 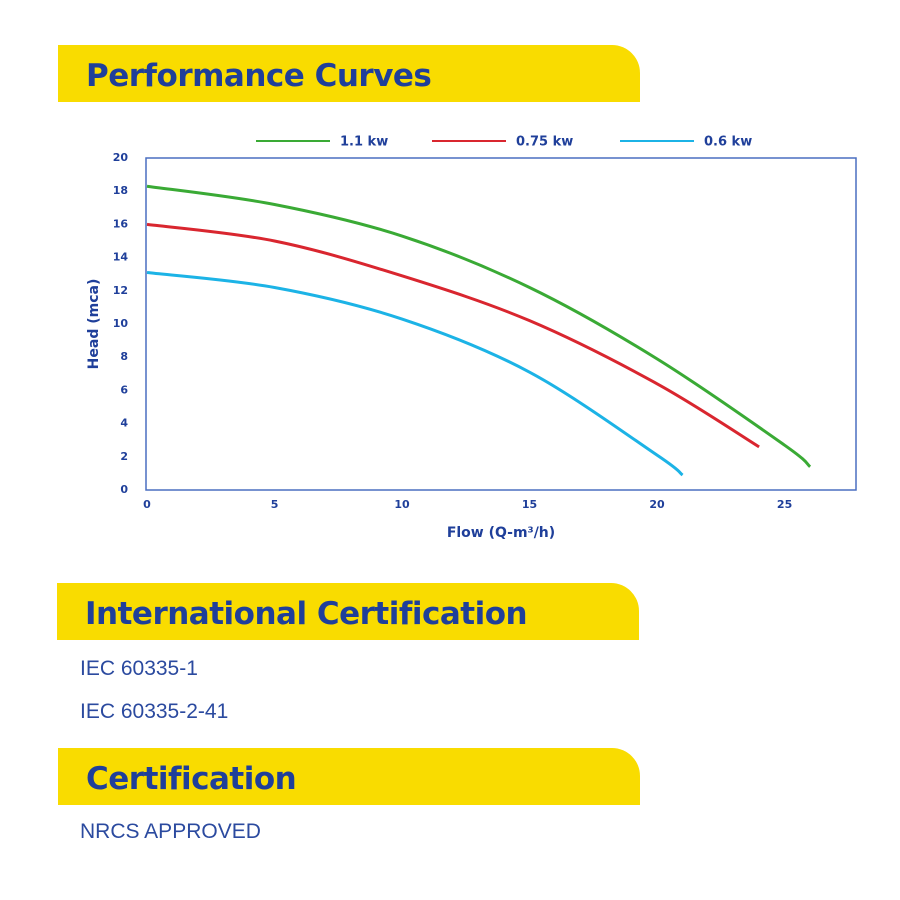 What do you see at coordinates (349, 776) in the screenshot?
I see `section-header: Certification` at bounding box center [349, 776].